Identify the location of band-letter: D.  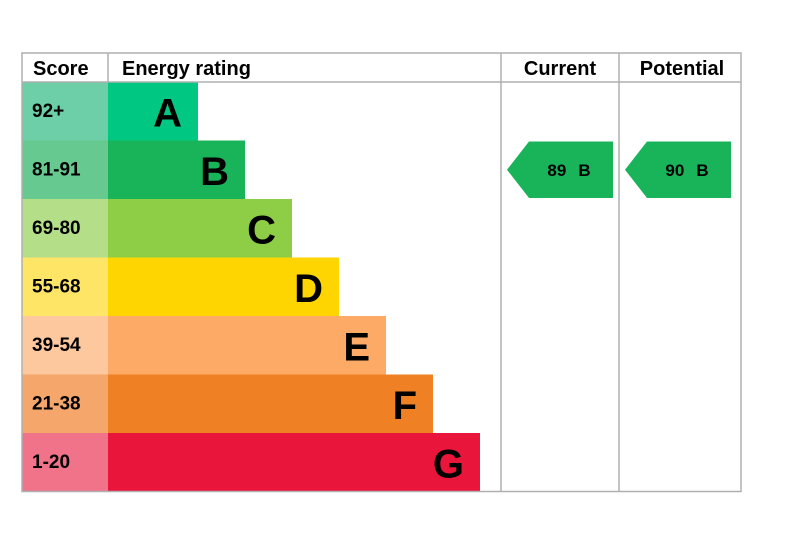
(308, 289).